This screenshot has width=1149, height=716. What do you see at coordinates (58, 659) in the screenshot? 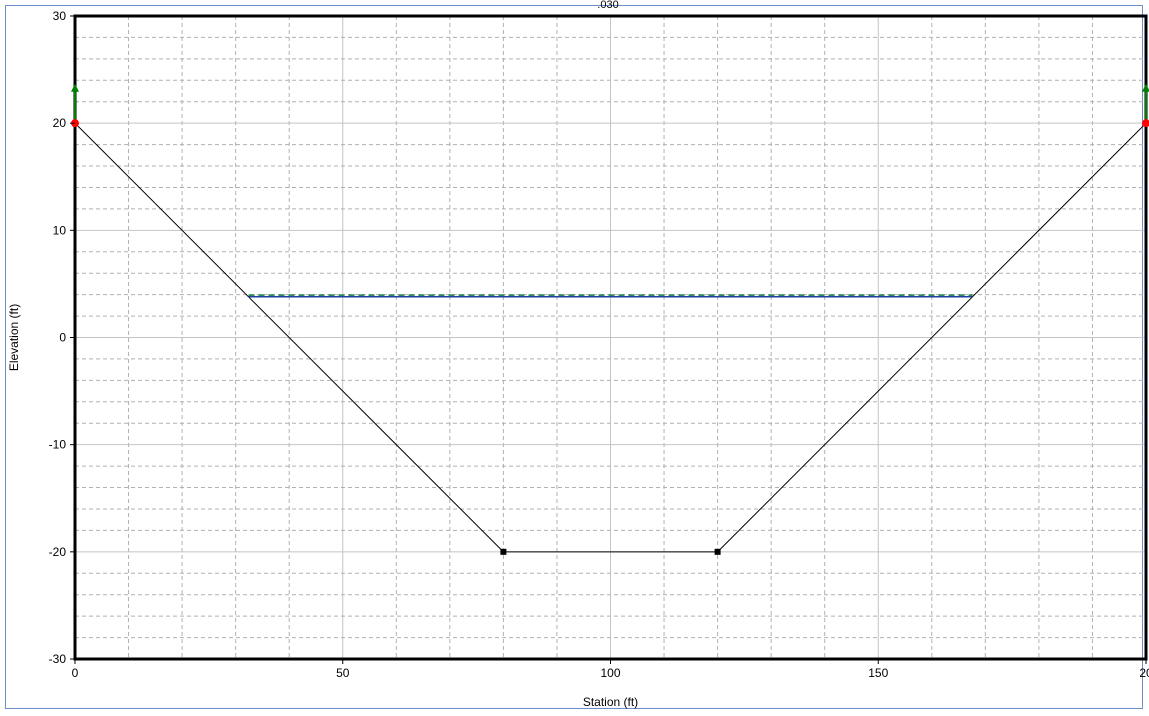
I see `y-tick-label: -30` at bounding box center [58, 659].